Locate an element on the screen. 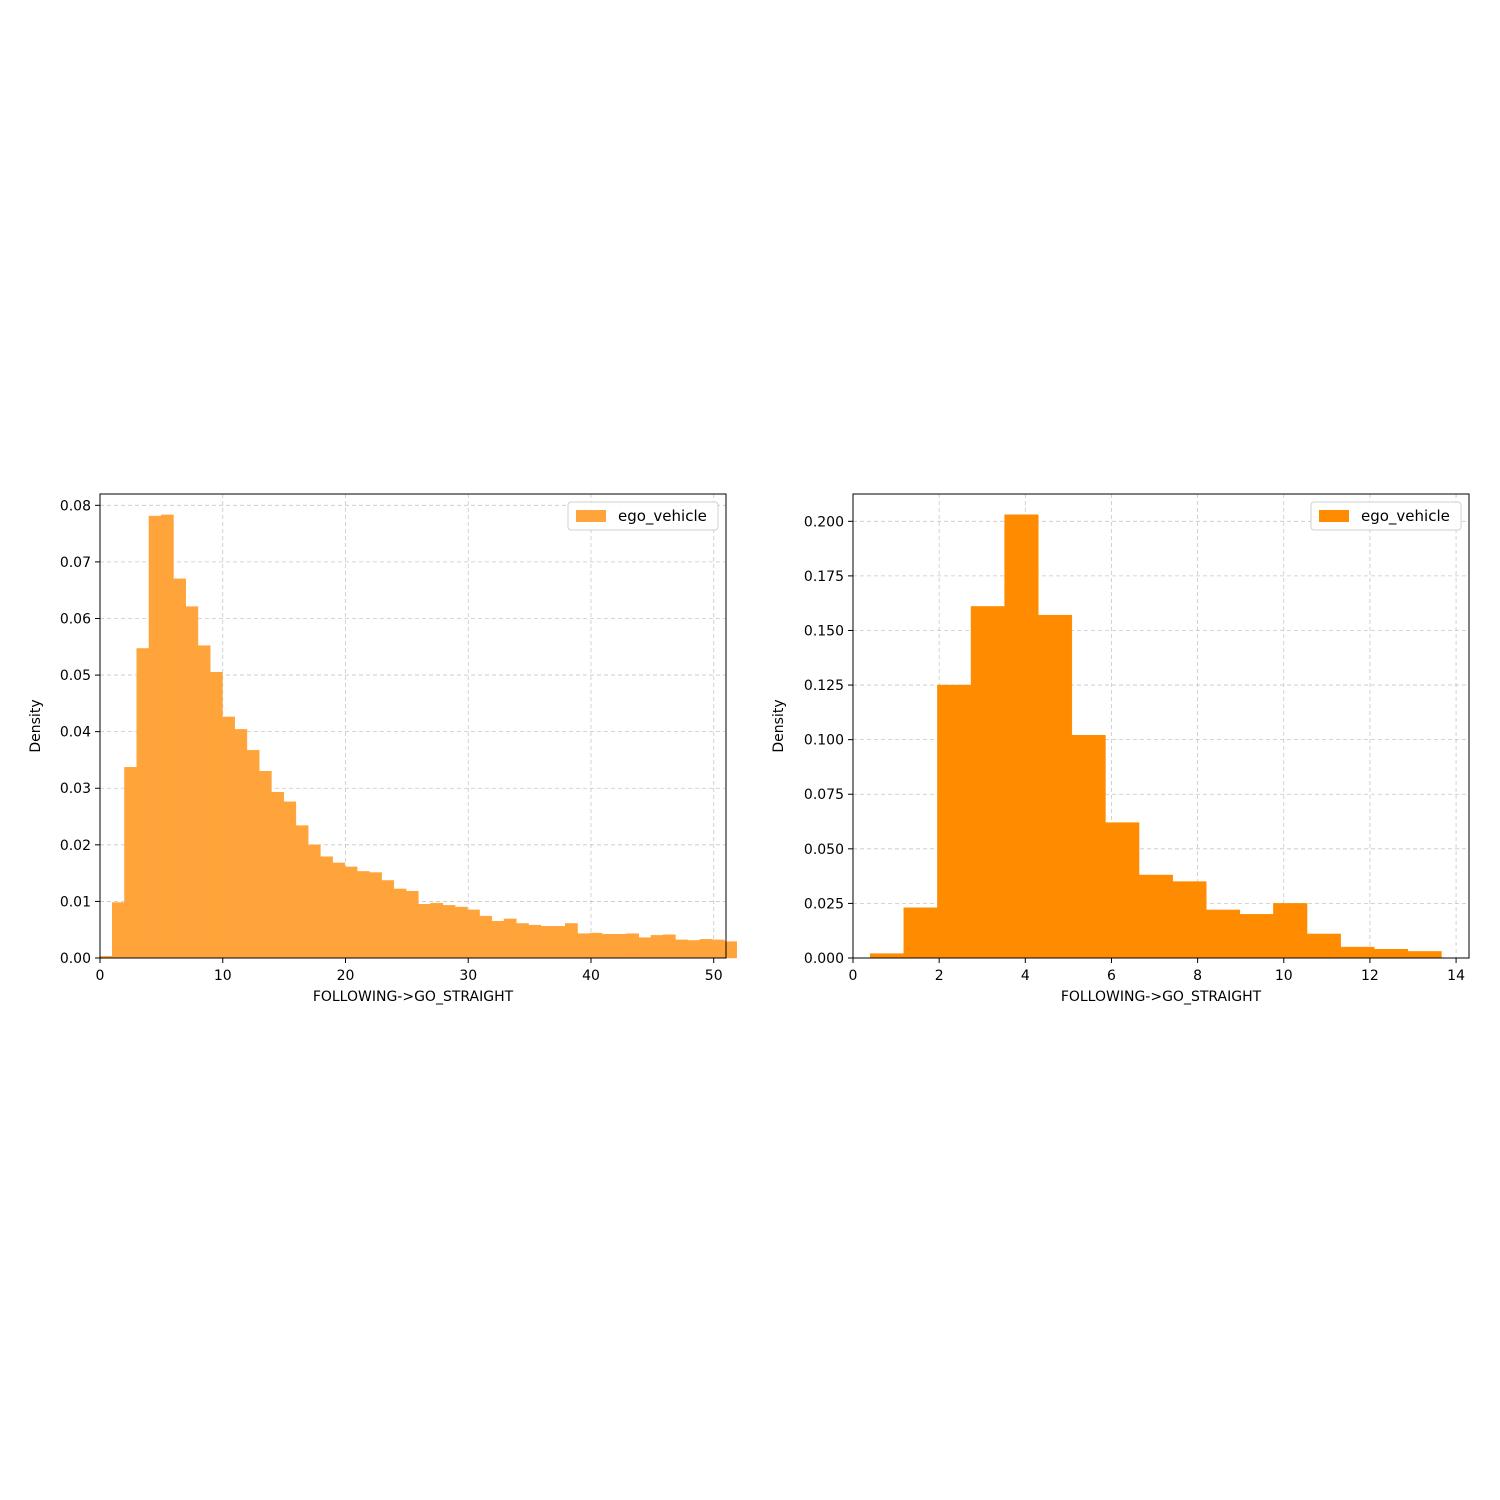 The height and width of the screenshot is (1500, 1500). y-tick-label: 0.000 is located at coordinates (824, 959).